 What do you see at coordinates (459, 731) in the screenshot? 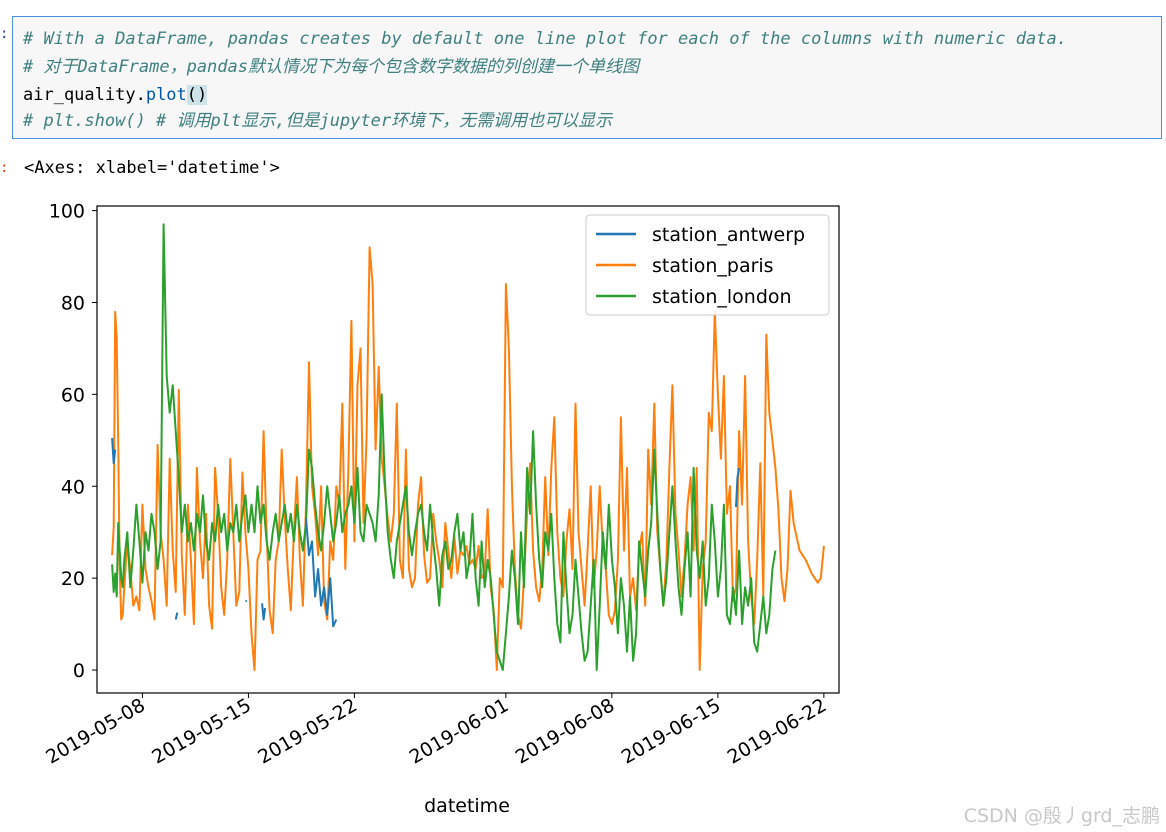
I see `x-tick-label: 2019-06-01` at bounding box center [459, 731].